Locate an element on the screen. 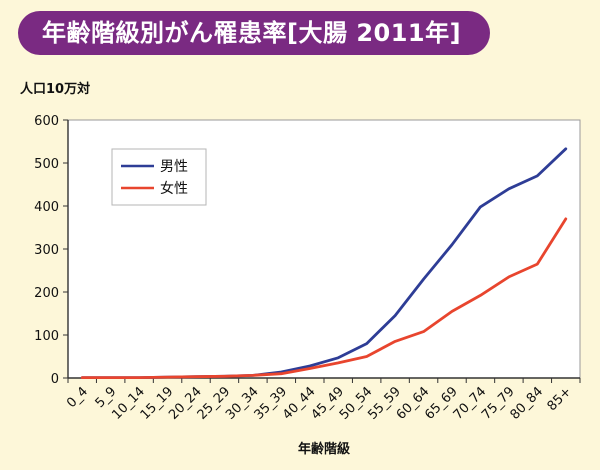 The image size is (600, 470). x-axis-title: 年齢階級 is located at coordinates (324, 449).